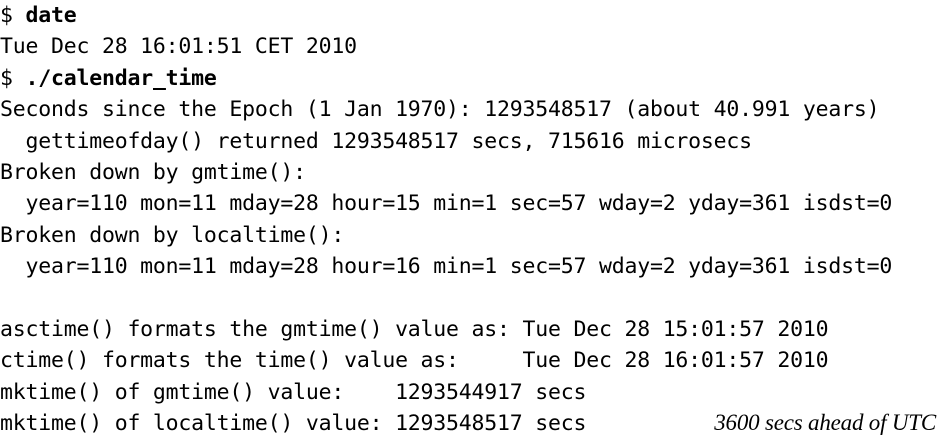 This screenshot has height=443, width=940. I want to click on command-text: ./calendar_time, so click(121, 78).